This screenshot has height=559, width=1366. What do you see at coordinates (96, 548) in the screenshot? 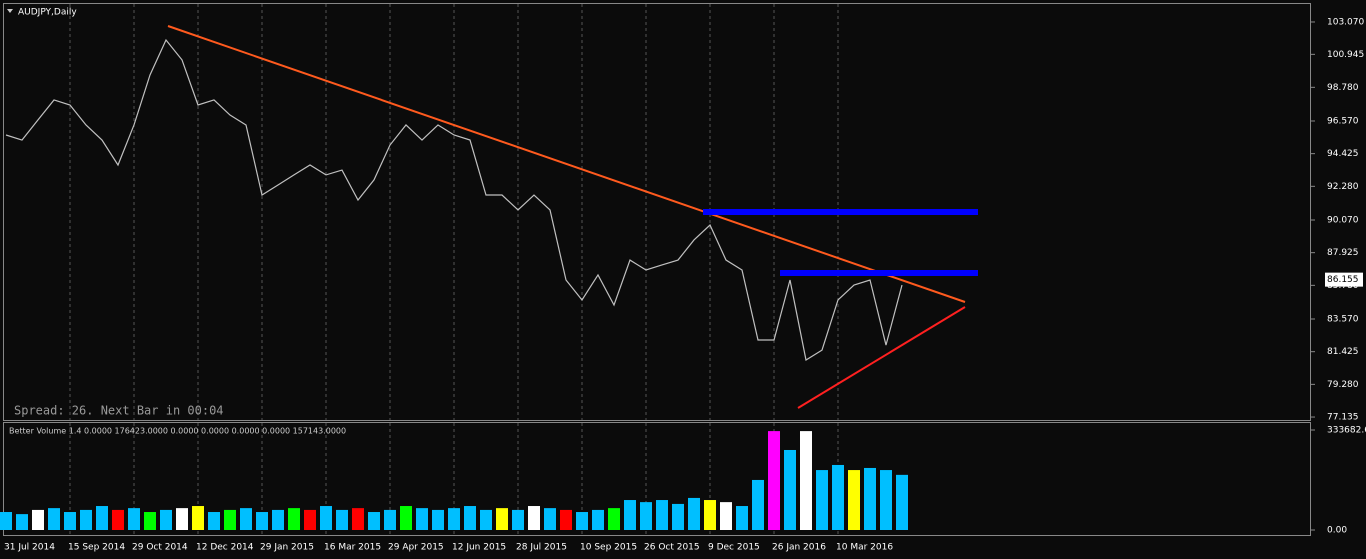
I see `x-tick-label: 15 Sep 2014` at bounding box center [96, 548].